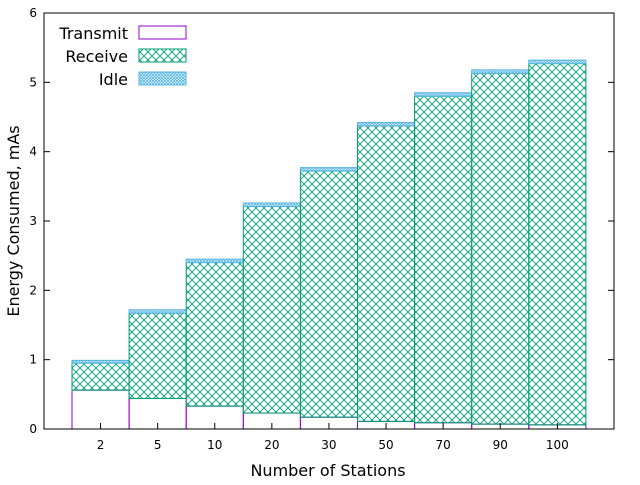 The height and width of the screenshot is (485, 640). I want to click on legend-swatch-idle, so click(162, 78).